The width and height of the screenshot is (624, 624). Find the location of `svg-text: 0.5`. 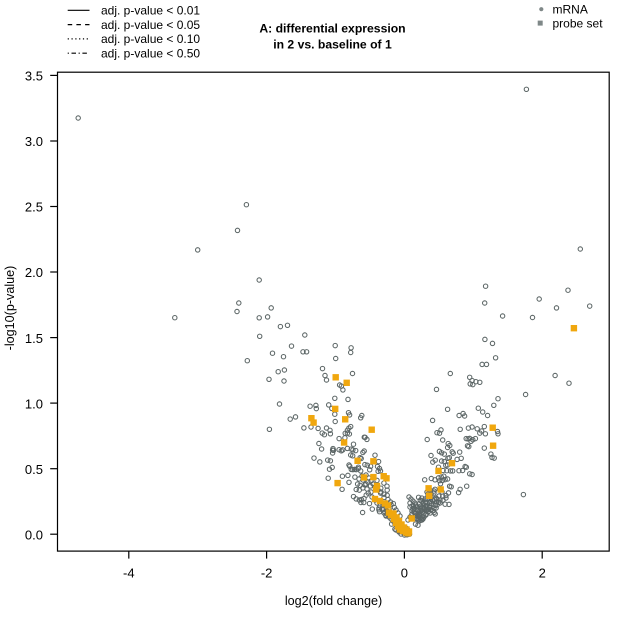

svg-text: 0.5 is located at coordinates (34, 469).